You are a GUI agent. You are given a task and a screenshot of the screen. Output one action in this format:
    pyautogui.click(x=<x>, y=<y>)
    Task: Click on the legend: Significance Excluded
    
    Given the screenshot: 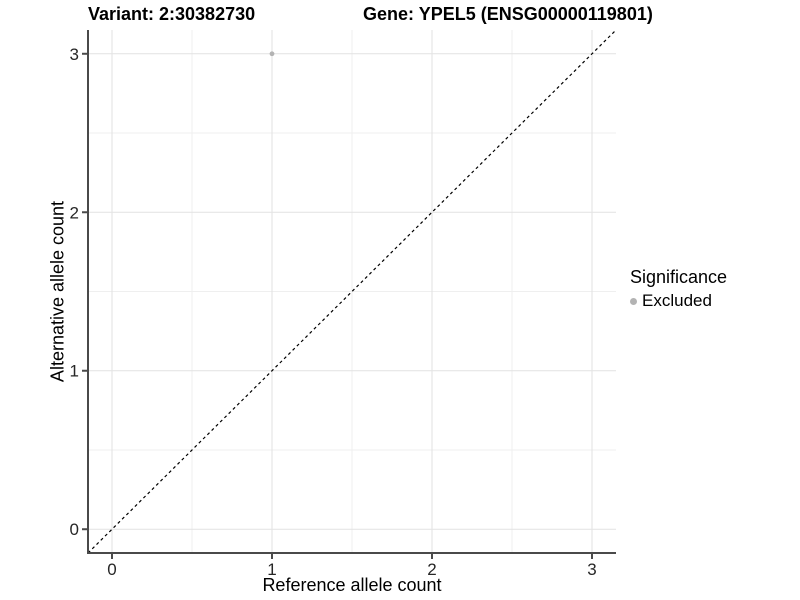 What is the action you would take?
    pyautogui.click(x=678, y=289)
    